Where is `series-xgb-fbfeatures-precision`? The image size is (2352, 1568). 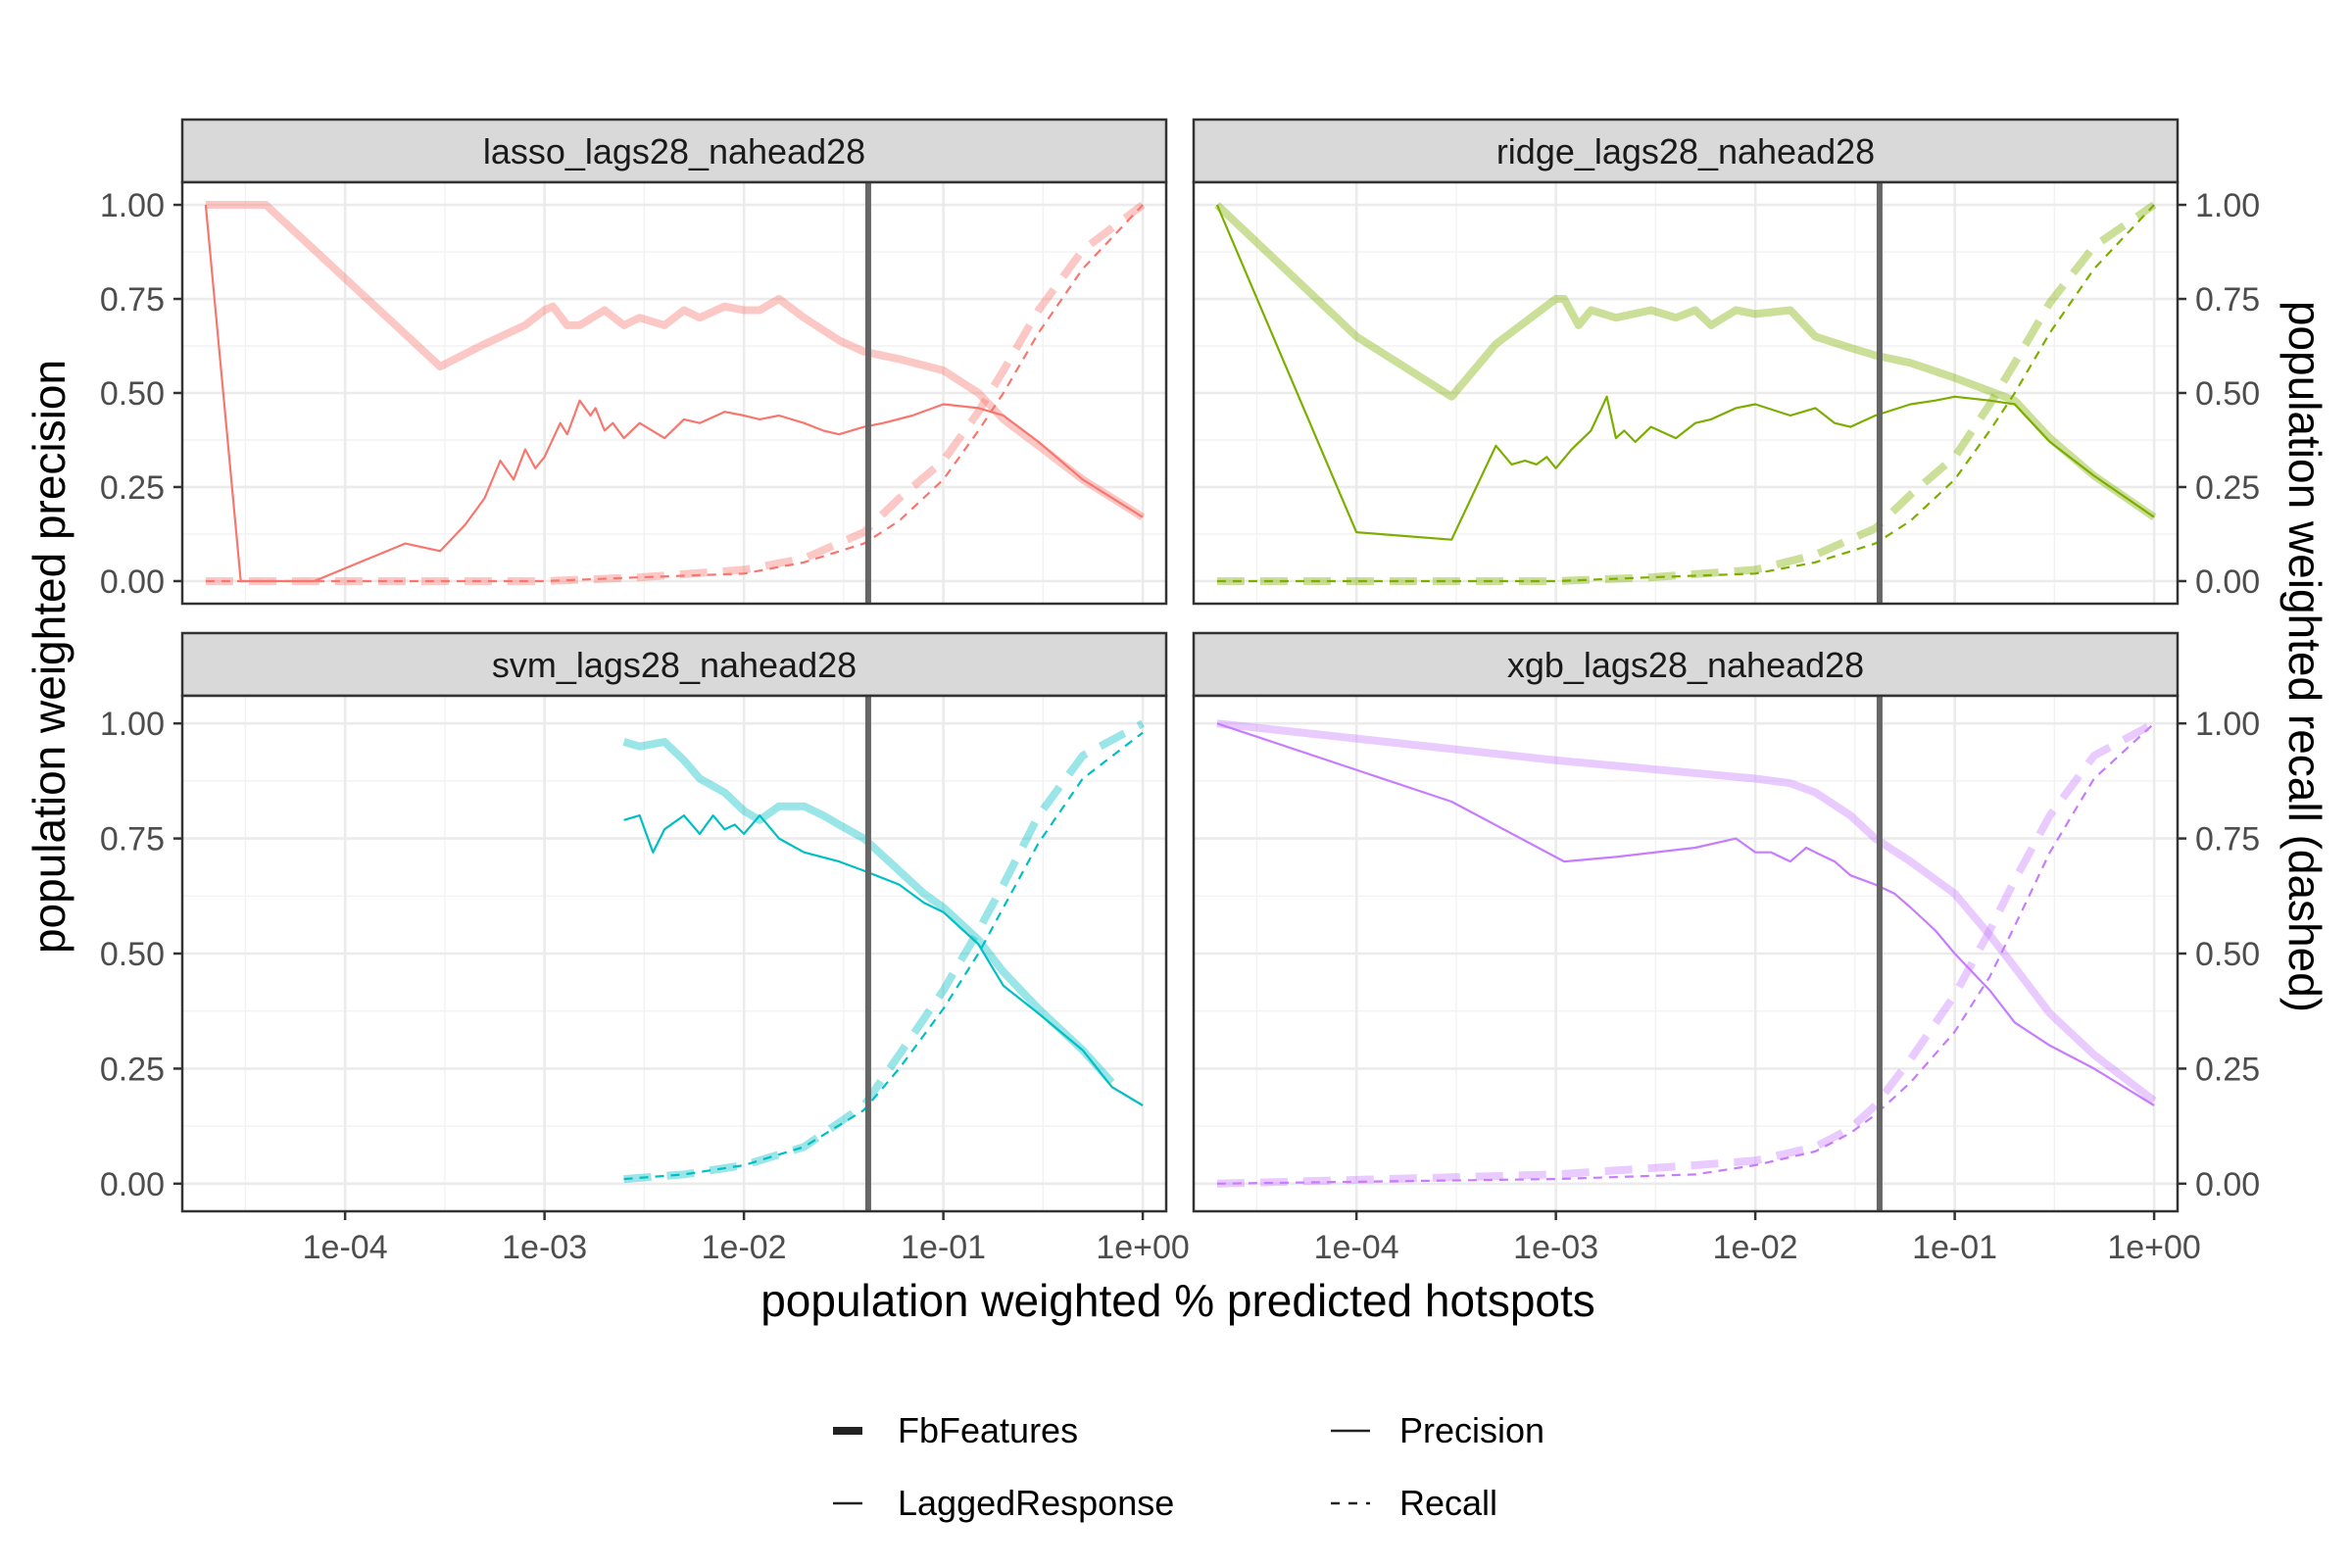 series-xgb-fbfeatures-precision is located at coordinates (1686, 911).